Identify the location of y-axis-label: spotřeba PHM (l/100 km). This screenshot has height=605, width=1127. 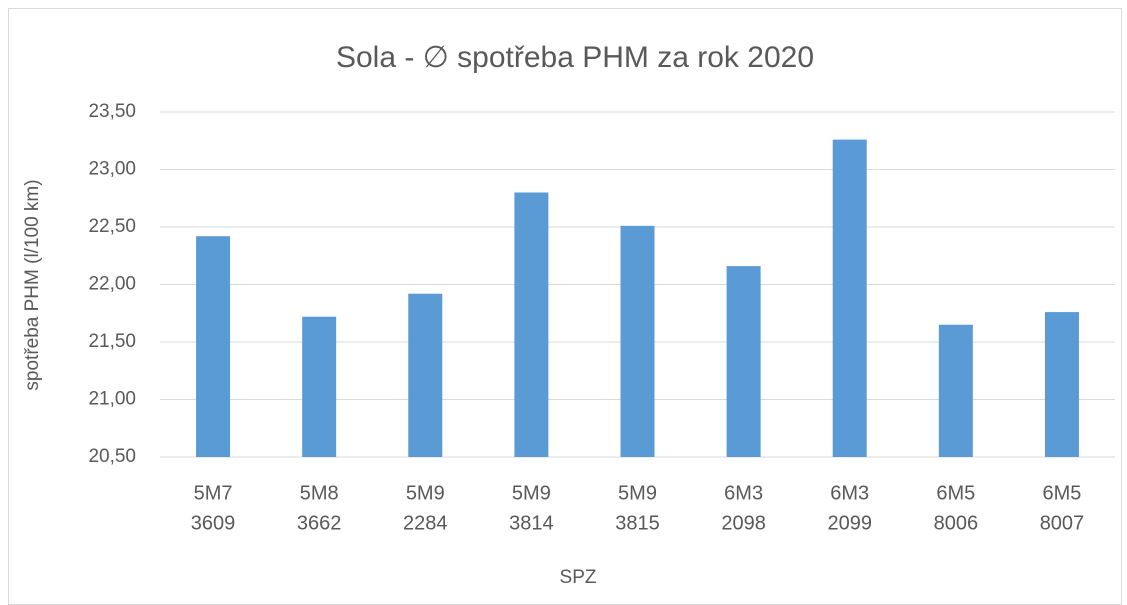
(32, 284).